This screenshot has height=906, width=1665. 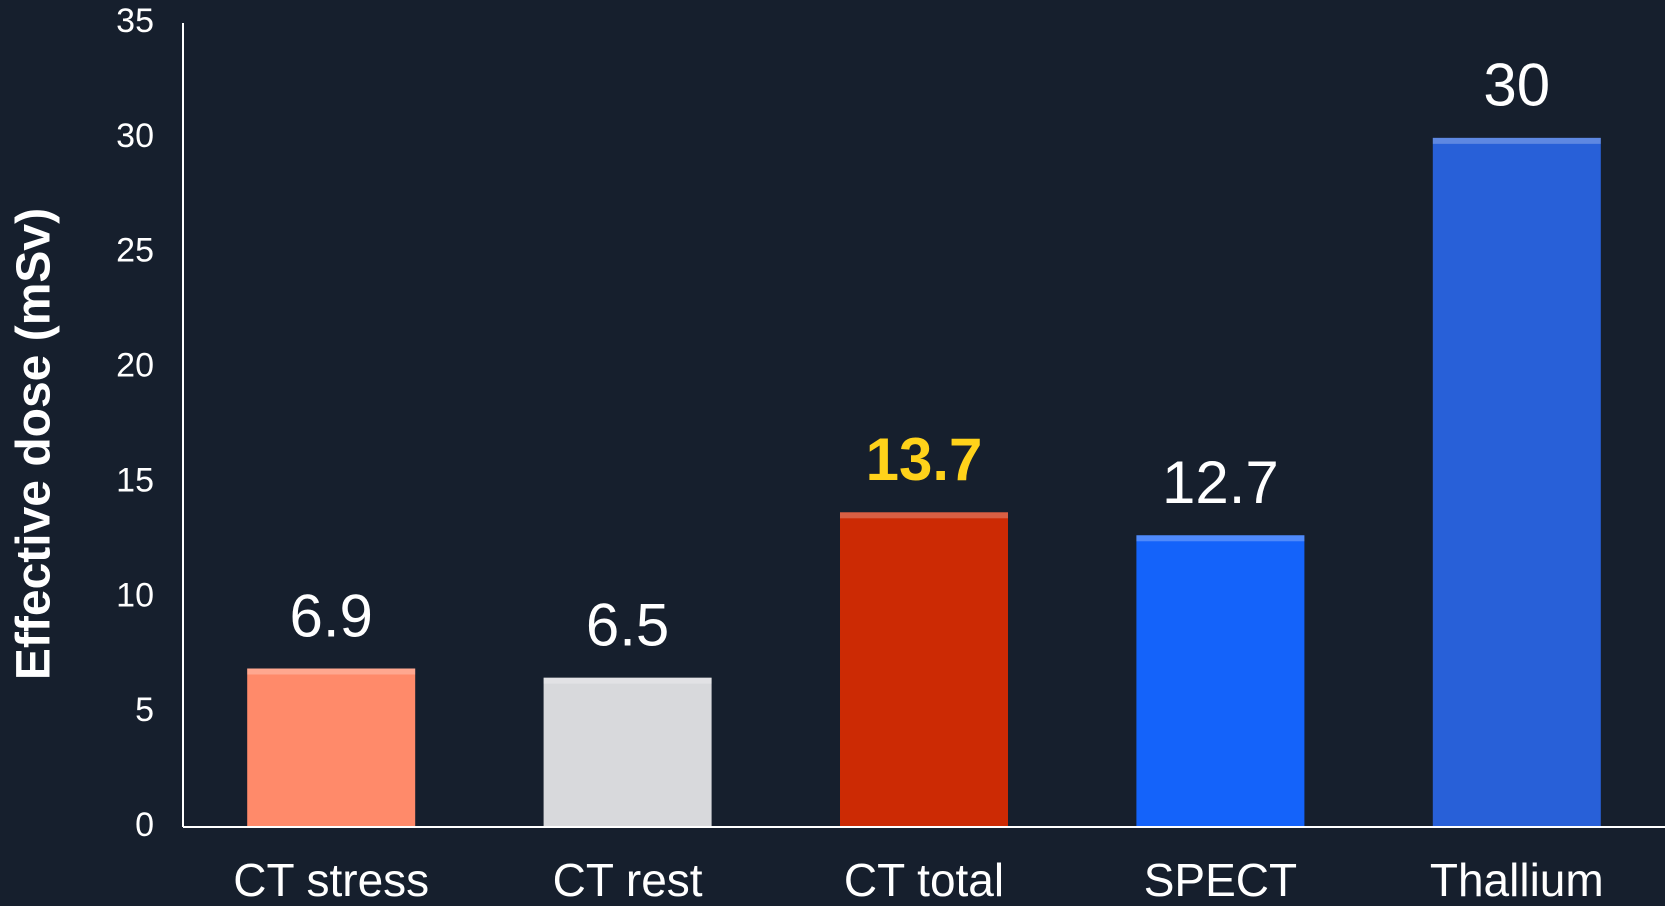 What do you see at coordinates (144, 710) in the screenshot?
I see `y-tick-label: 5` at bounding box center [144, 710].